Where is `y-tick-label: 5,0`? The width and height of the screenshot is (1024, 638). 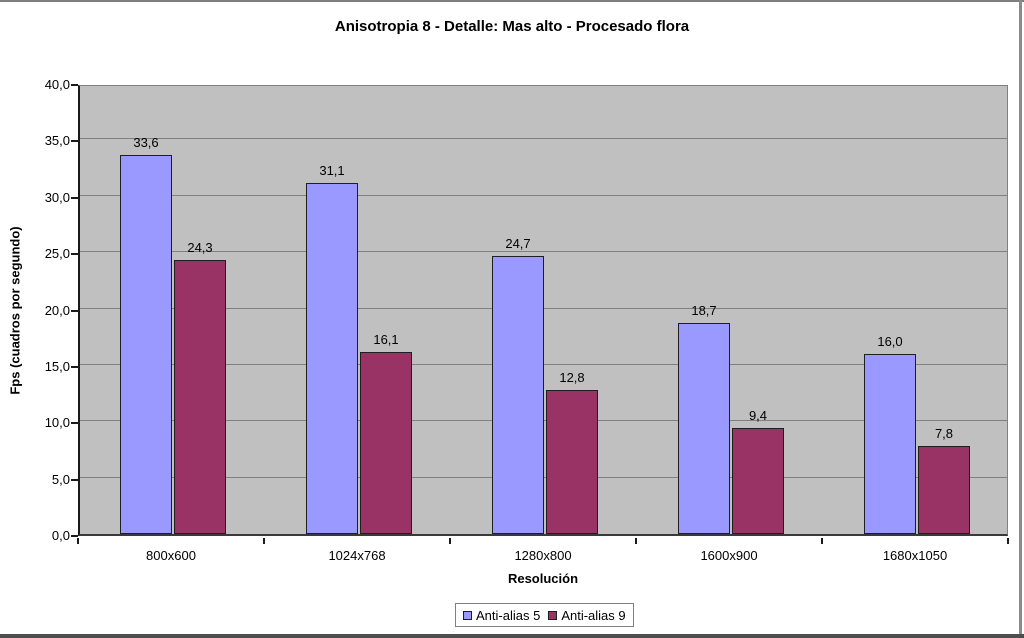 y-tick-label: 5,0 is located at coordinates (60, 479).